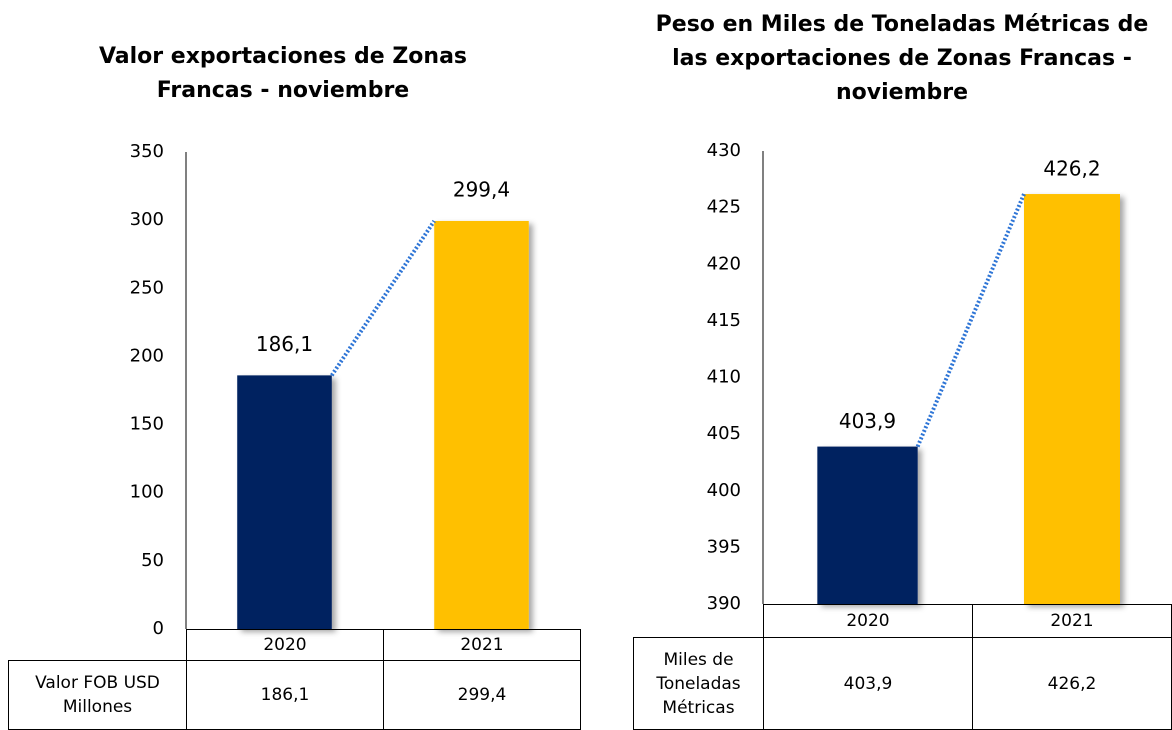  What do you see at coordinates (158, 628) in the screenshot?
I see `y-tick-label: 0` at bounding box center [158, 628].